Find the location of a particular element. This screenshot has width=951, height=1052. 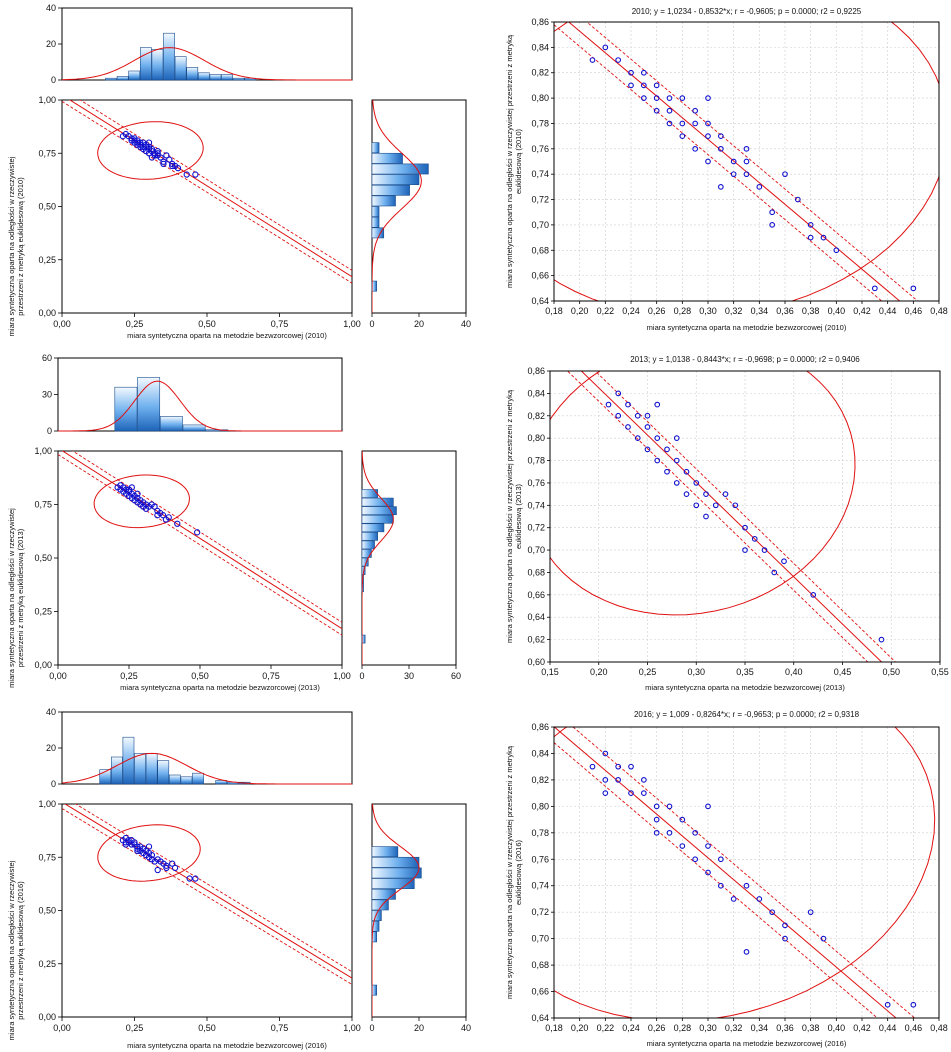

matrix1-top-ytick-label: 40 is located at coordinates (51, 8).